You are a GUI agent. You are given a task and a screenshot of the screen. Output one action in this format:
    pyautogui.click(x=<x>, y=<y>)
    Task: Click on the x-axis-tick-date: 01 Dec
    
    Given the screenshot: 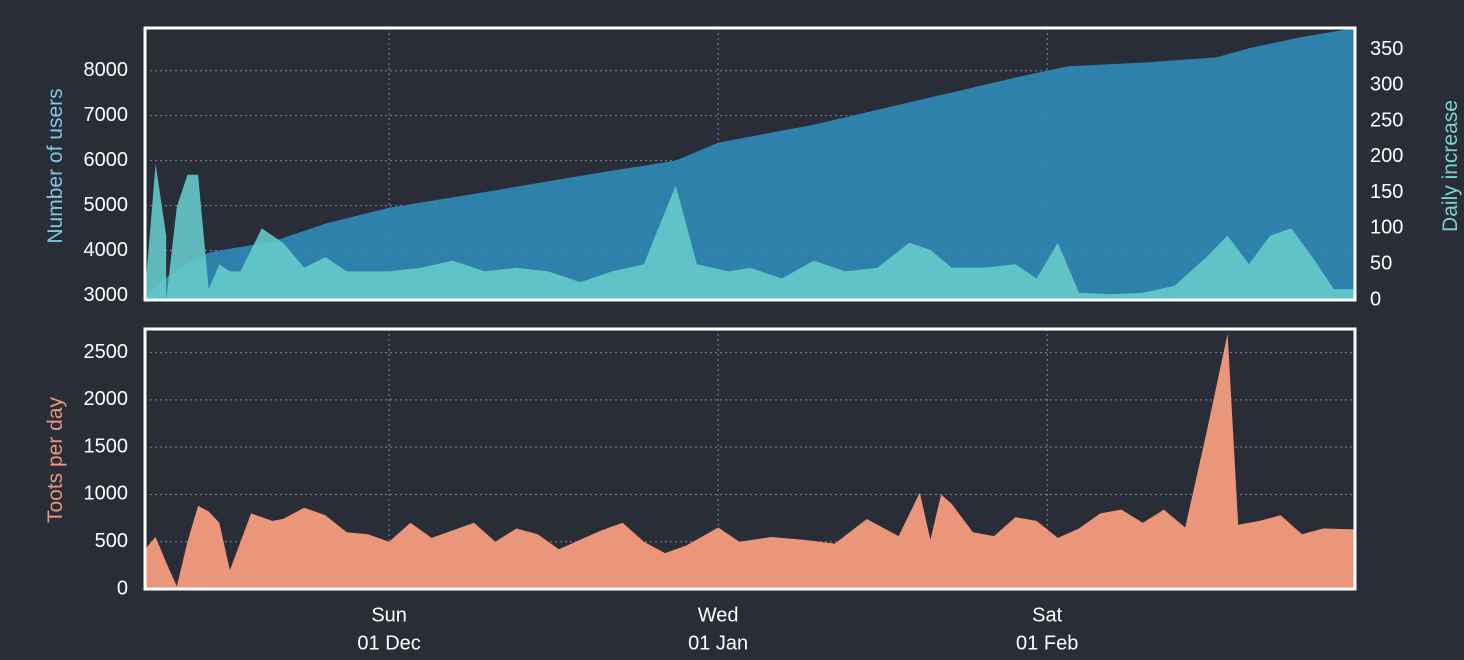 What is the action you would take?
    pyautogui.click(x=388, y=643)
    